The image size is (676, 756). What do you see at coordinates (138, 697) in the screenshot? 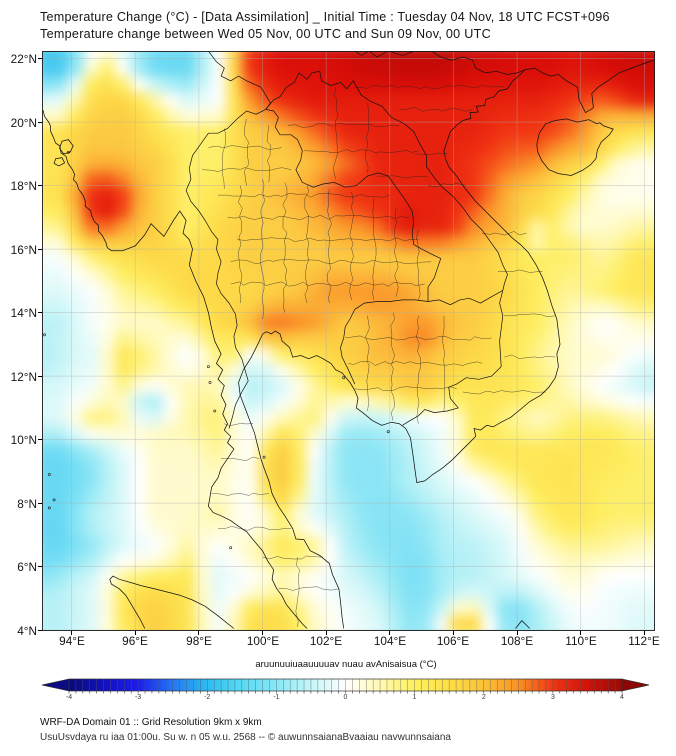
I see `svg-text: -3` at bounding box center [138, 697].